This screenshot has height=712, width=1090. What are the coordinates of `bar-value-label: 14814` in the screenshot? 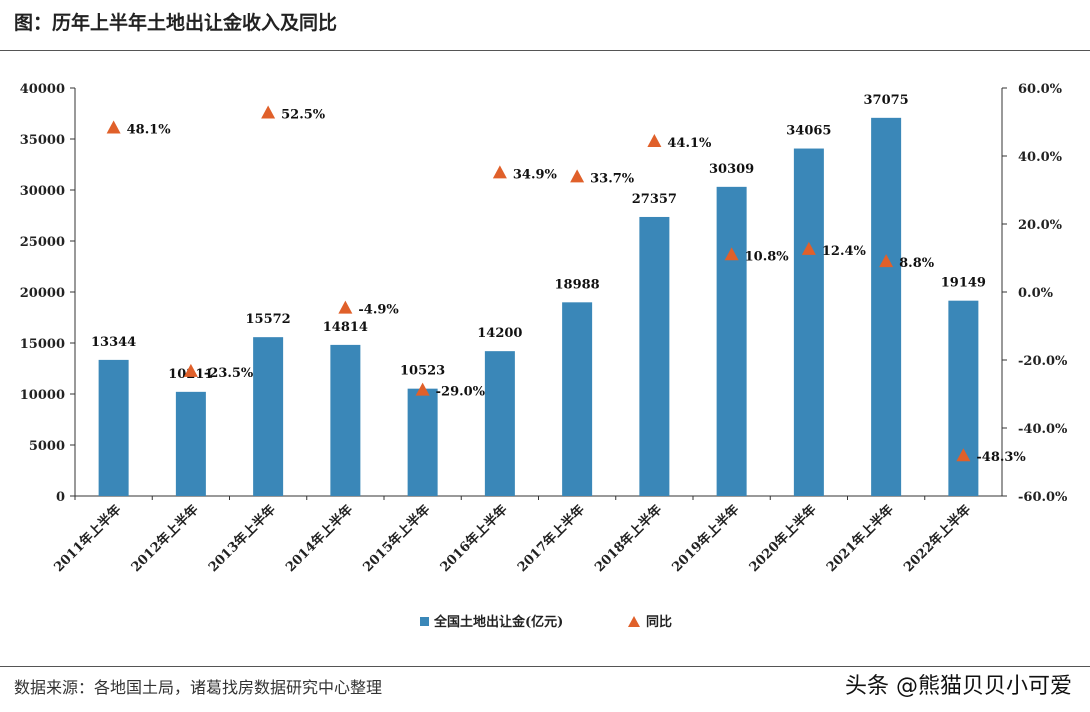 It's located at (345, 327).